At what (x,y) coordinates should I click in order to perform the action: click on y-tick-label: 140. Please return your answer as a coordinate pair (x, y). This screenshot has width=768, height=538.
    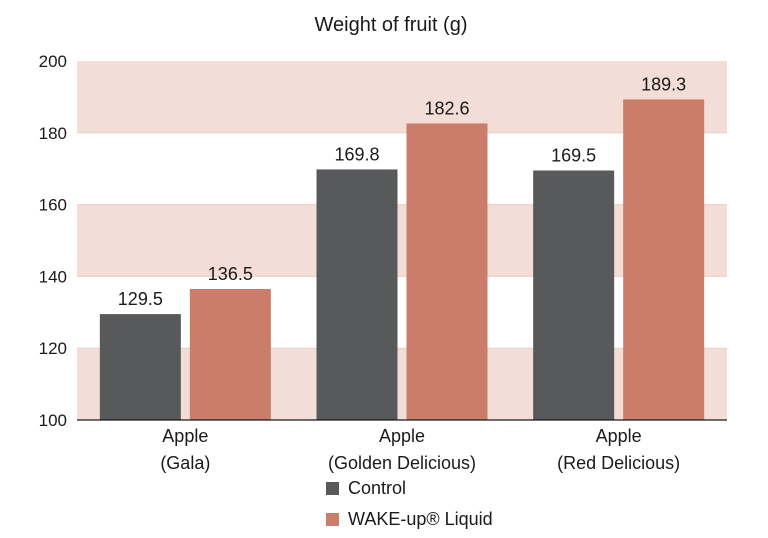
    Looking at the image, I should click on (53, 276).